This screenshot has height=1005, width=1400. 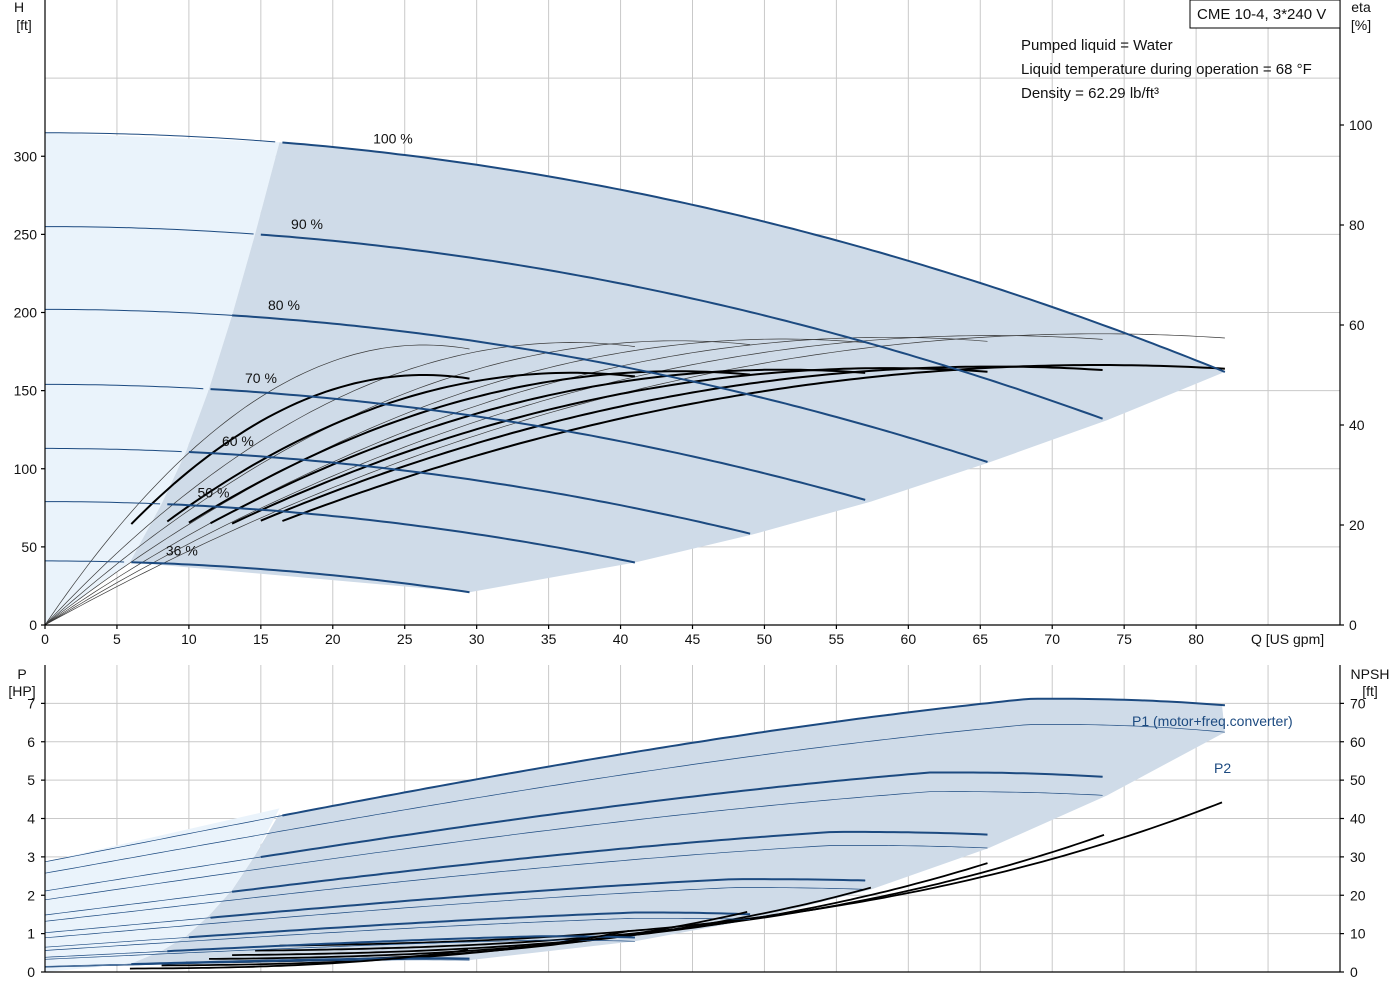 I want to click on x-tick-label: 25, so click(x=405, y=639).